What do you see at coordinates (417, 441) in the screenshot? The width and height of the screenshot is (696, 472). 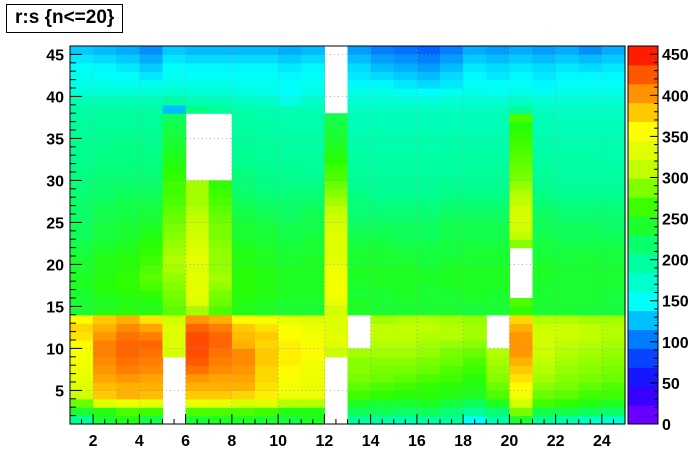 I see `x-tick-label: 16` at bounding box center [417, 441].